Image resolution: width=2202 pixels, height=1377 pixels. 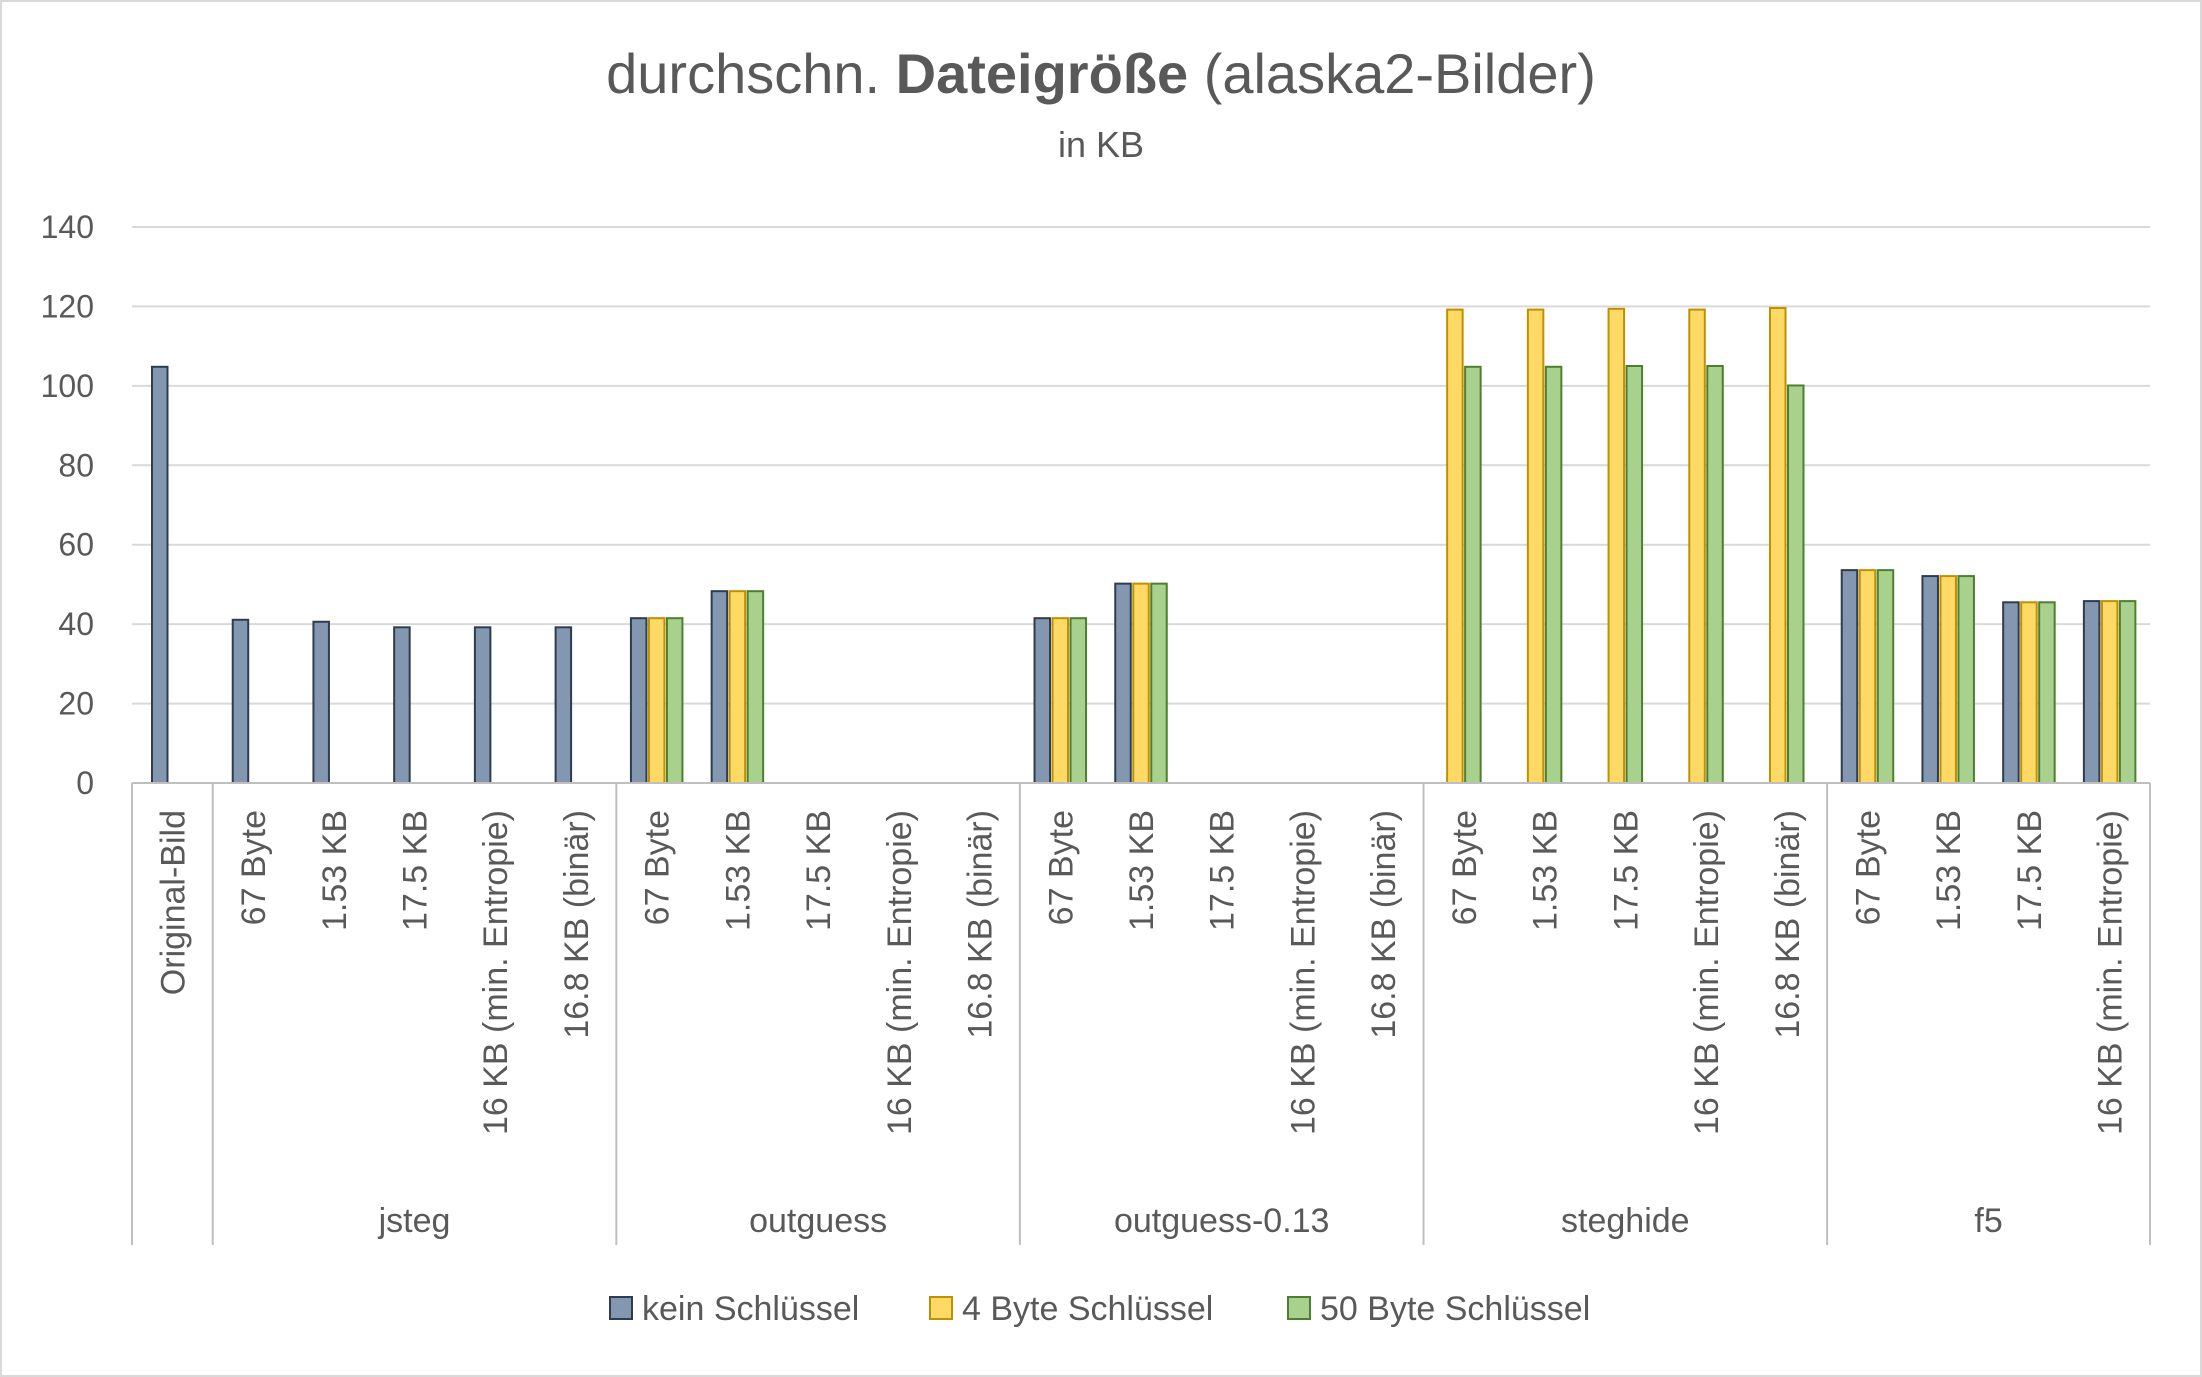 I want to click on y-tick-label: 140, so click(x=67, y=227).